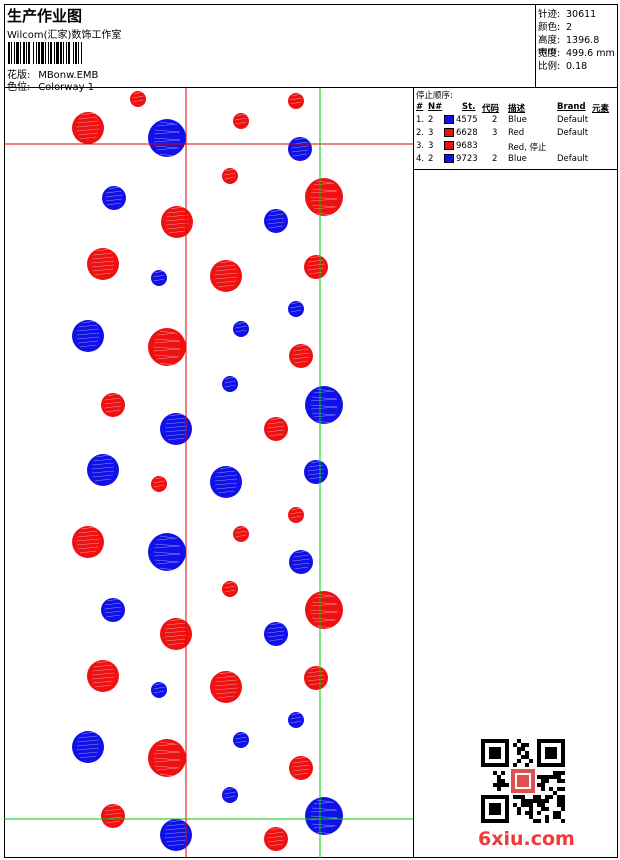  I want to click on col-header-brand: Brand, so click(571, 107).